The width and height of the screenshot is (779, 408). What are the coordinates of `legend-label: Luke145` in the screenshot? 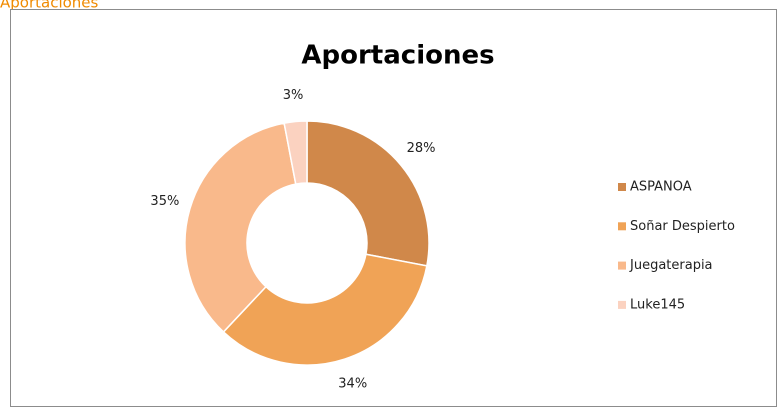 It's located at (657, 304).